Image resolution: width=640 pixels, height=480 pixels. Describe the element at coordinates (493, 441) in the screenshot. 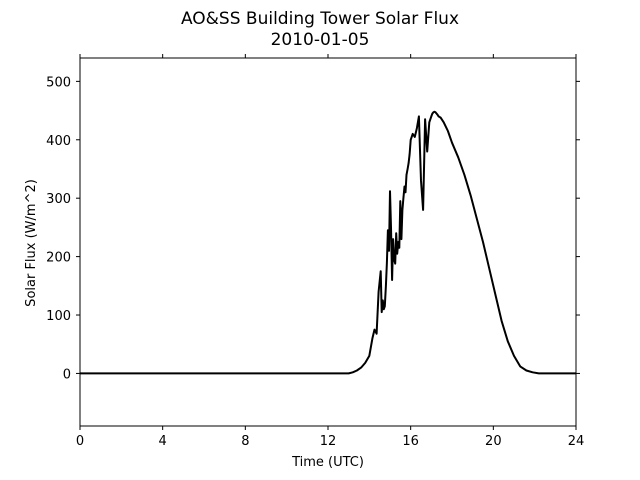

I see `x-tick-label: 20` at that location.